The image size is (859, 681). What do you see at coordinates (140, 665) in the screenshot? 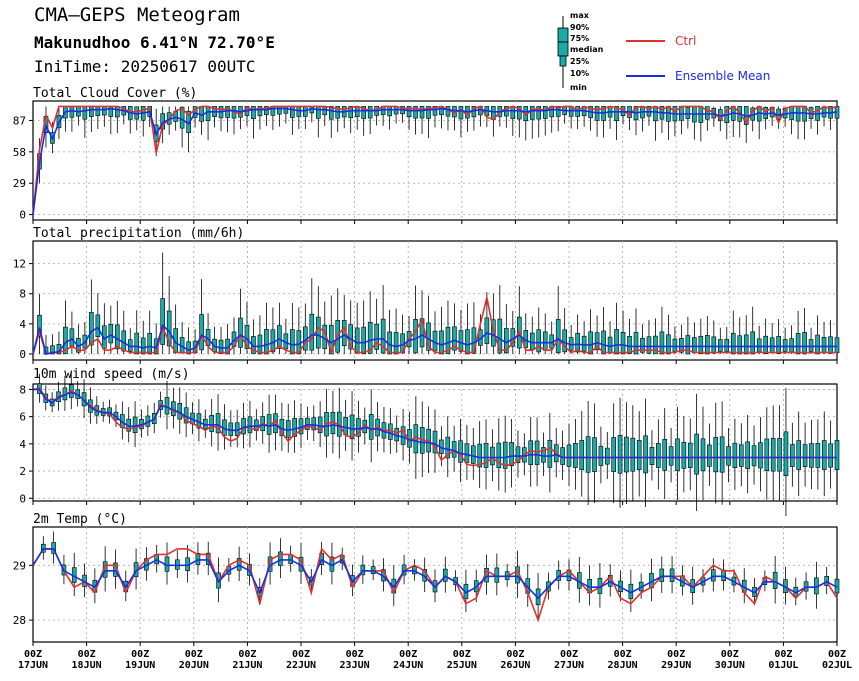
I see `x-tick-label-date: 19JUN` at bounding box center [140, 665].